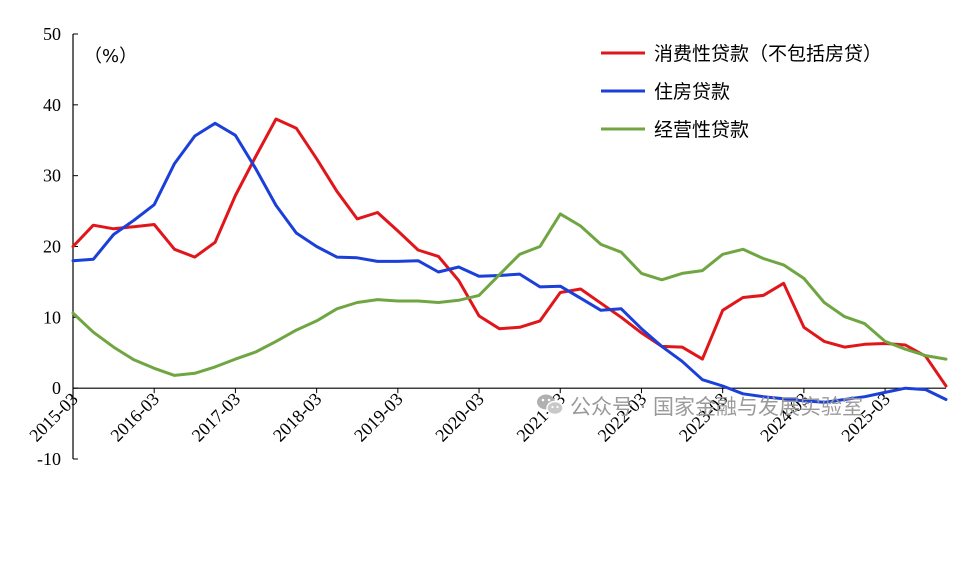 The width and height of the screenshot is (963, 565). What do you see at coordinates (52, 247) in the screenshot?
I see `y-tick-label: 20` at bounding box center [52, 247].